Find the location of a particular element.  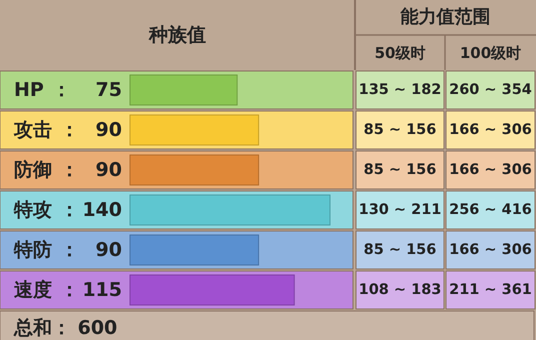

text: 256 ~ 416 is located at coordinates (490, 210).